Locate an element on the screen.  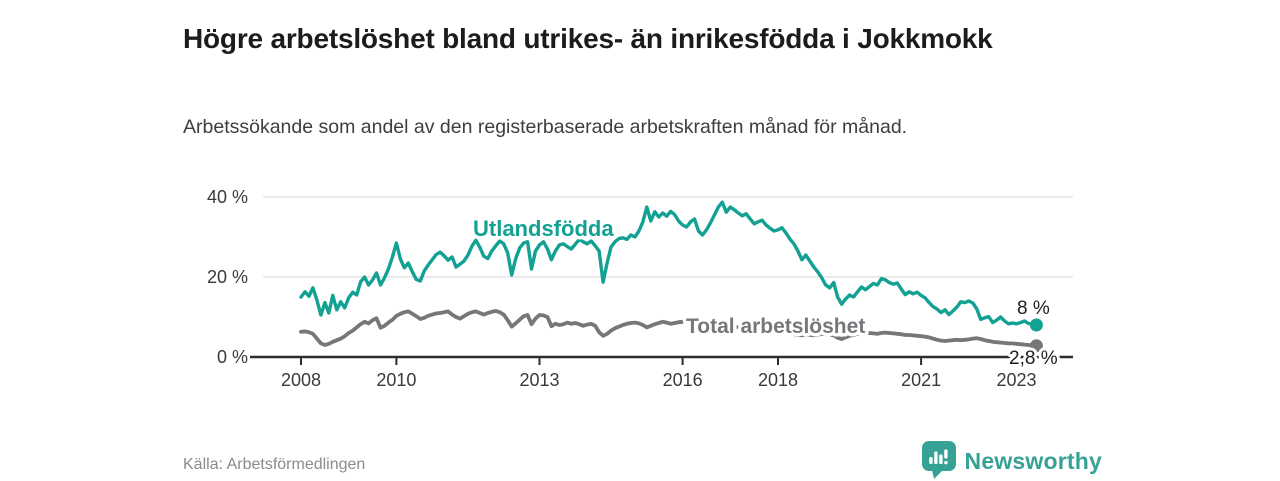
x-axis-ticks: 2008 2010 2013 2016 2018 2021 2023 is located at coordinates (659, 373).